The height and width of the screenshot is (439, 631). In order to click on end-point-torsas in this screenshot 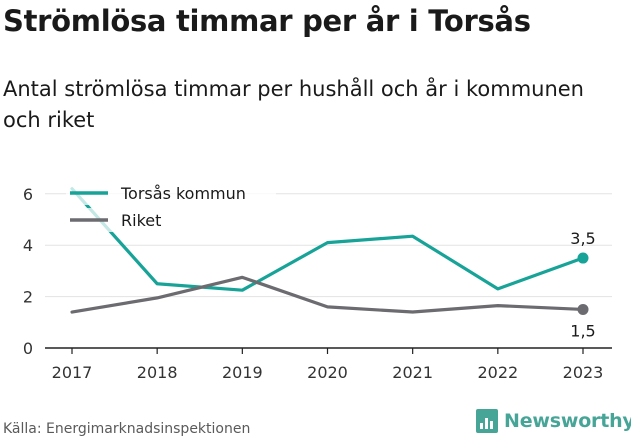, I will do `click(583, 258)`.